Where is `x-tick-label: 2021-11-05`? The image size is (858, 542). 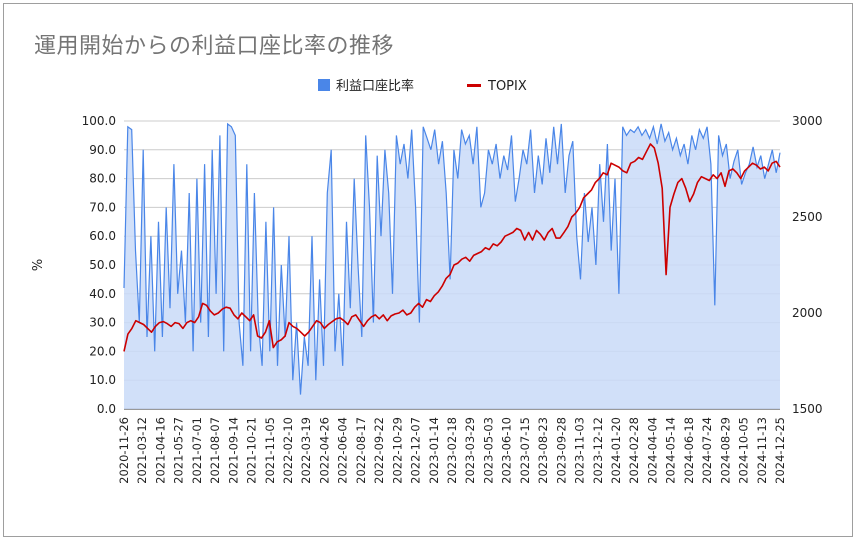 x-tick-label: 2021-11-05 is located at coordinates (270, 450).